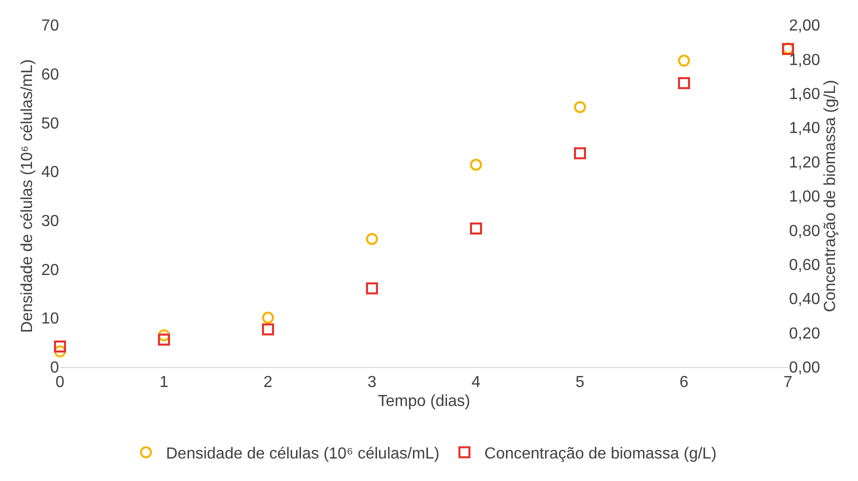 The width and height of the screenshot is (858, 481). Describe the element at coordinates (804, 299) in the screenshot. I see `y2-tick-label: 0,40` at that location.